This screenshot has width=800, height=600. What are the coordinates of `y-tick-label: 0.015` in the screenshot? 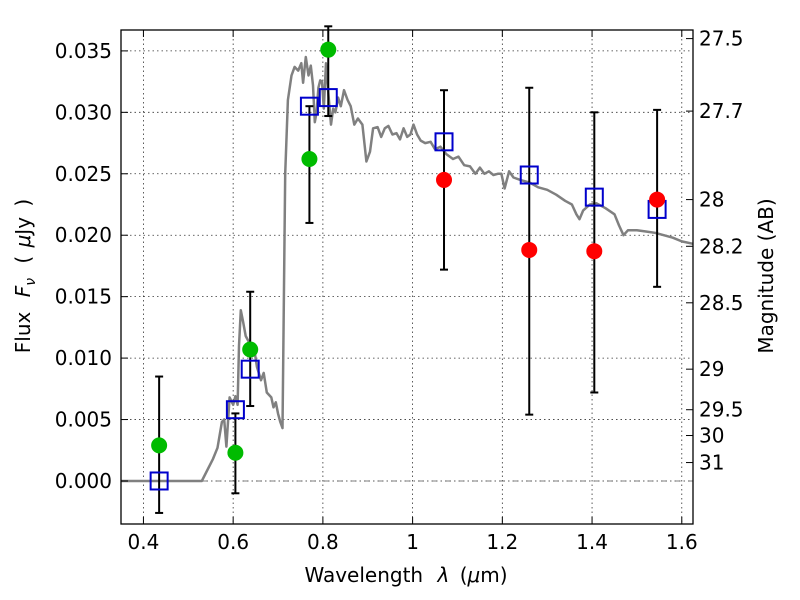 It's located at (83, 297).